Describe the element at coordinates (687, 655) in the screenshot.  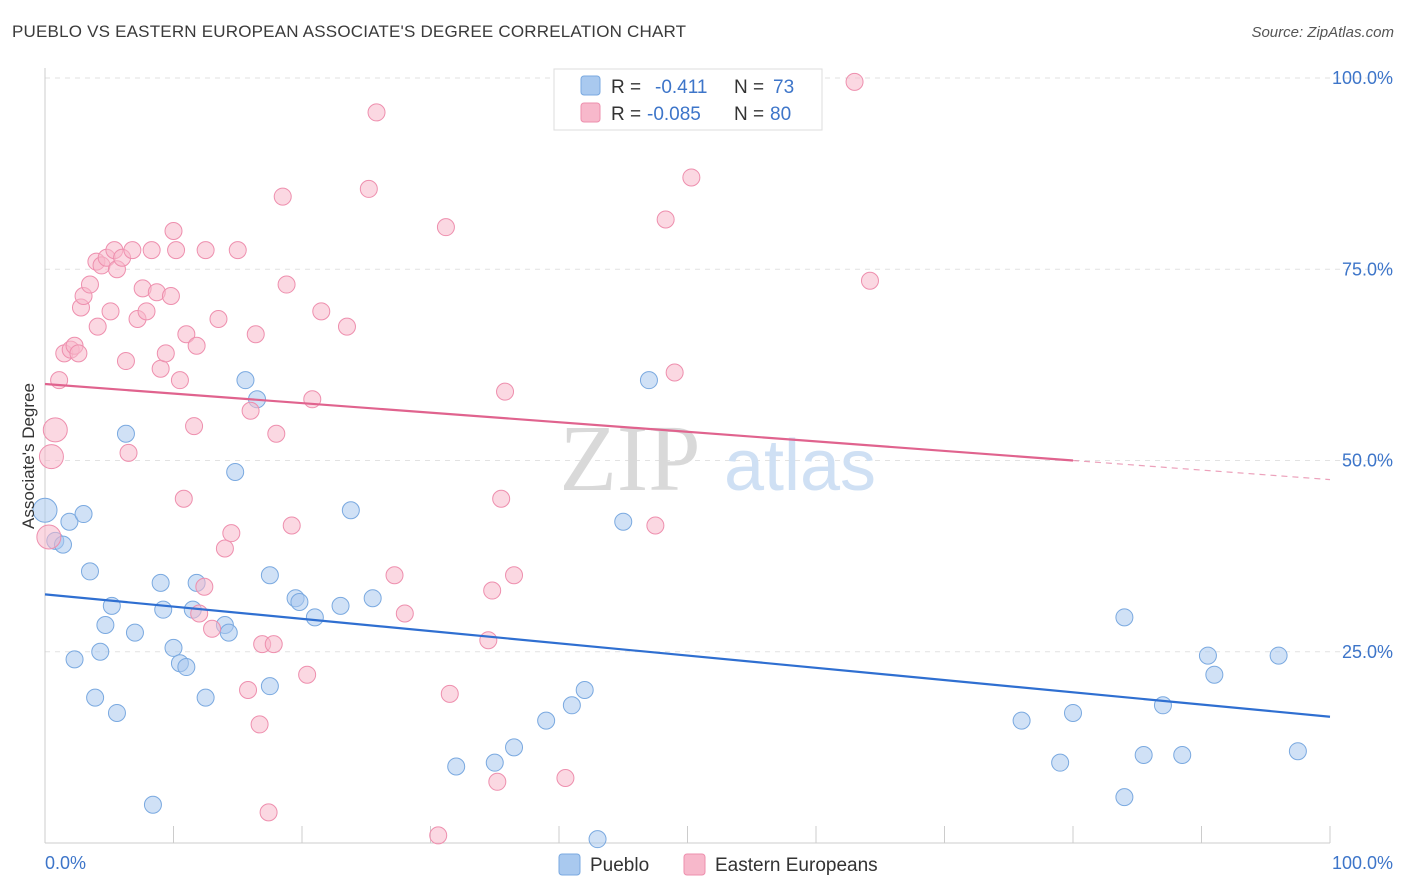
I see `pueblo-trend-line` at that location.